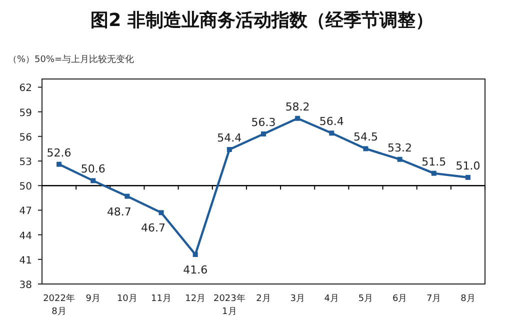 The image size is (524, 325). I want to click on data-label: 52.6, so click(59, 153).